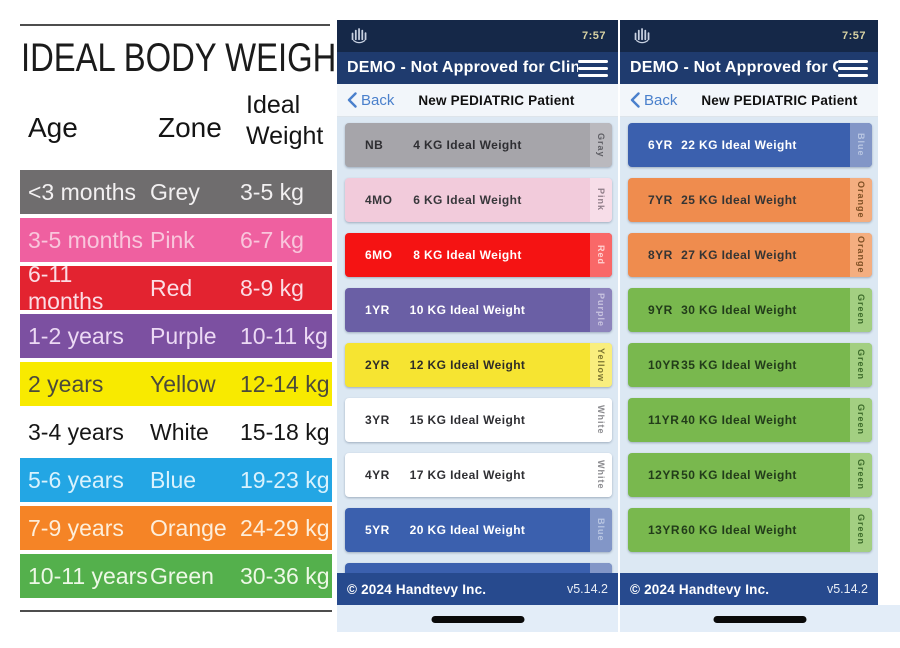 This screenshot has height=648, width=900. Describe the element at coordinates (664, 365) in the screenshot. I see `age-label: 10YR` at that location.